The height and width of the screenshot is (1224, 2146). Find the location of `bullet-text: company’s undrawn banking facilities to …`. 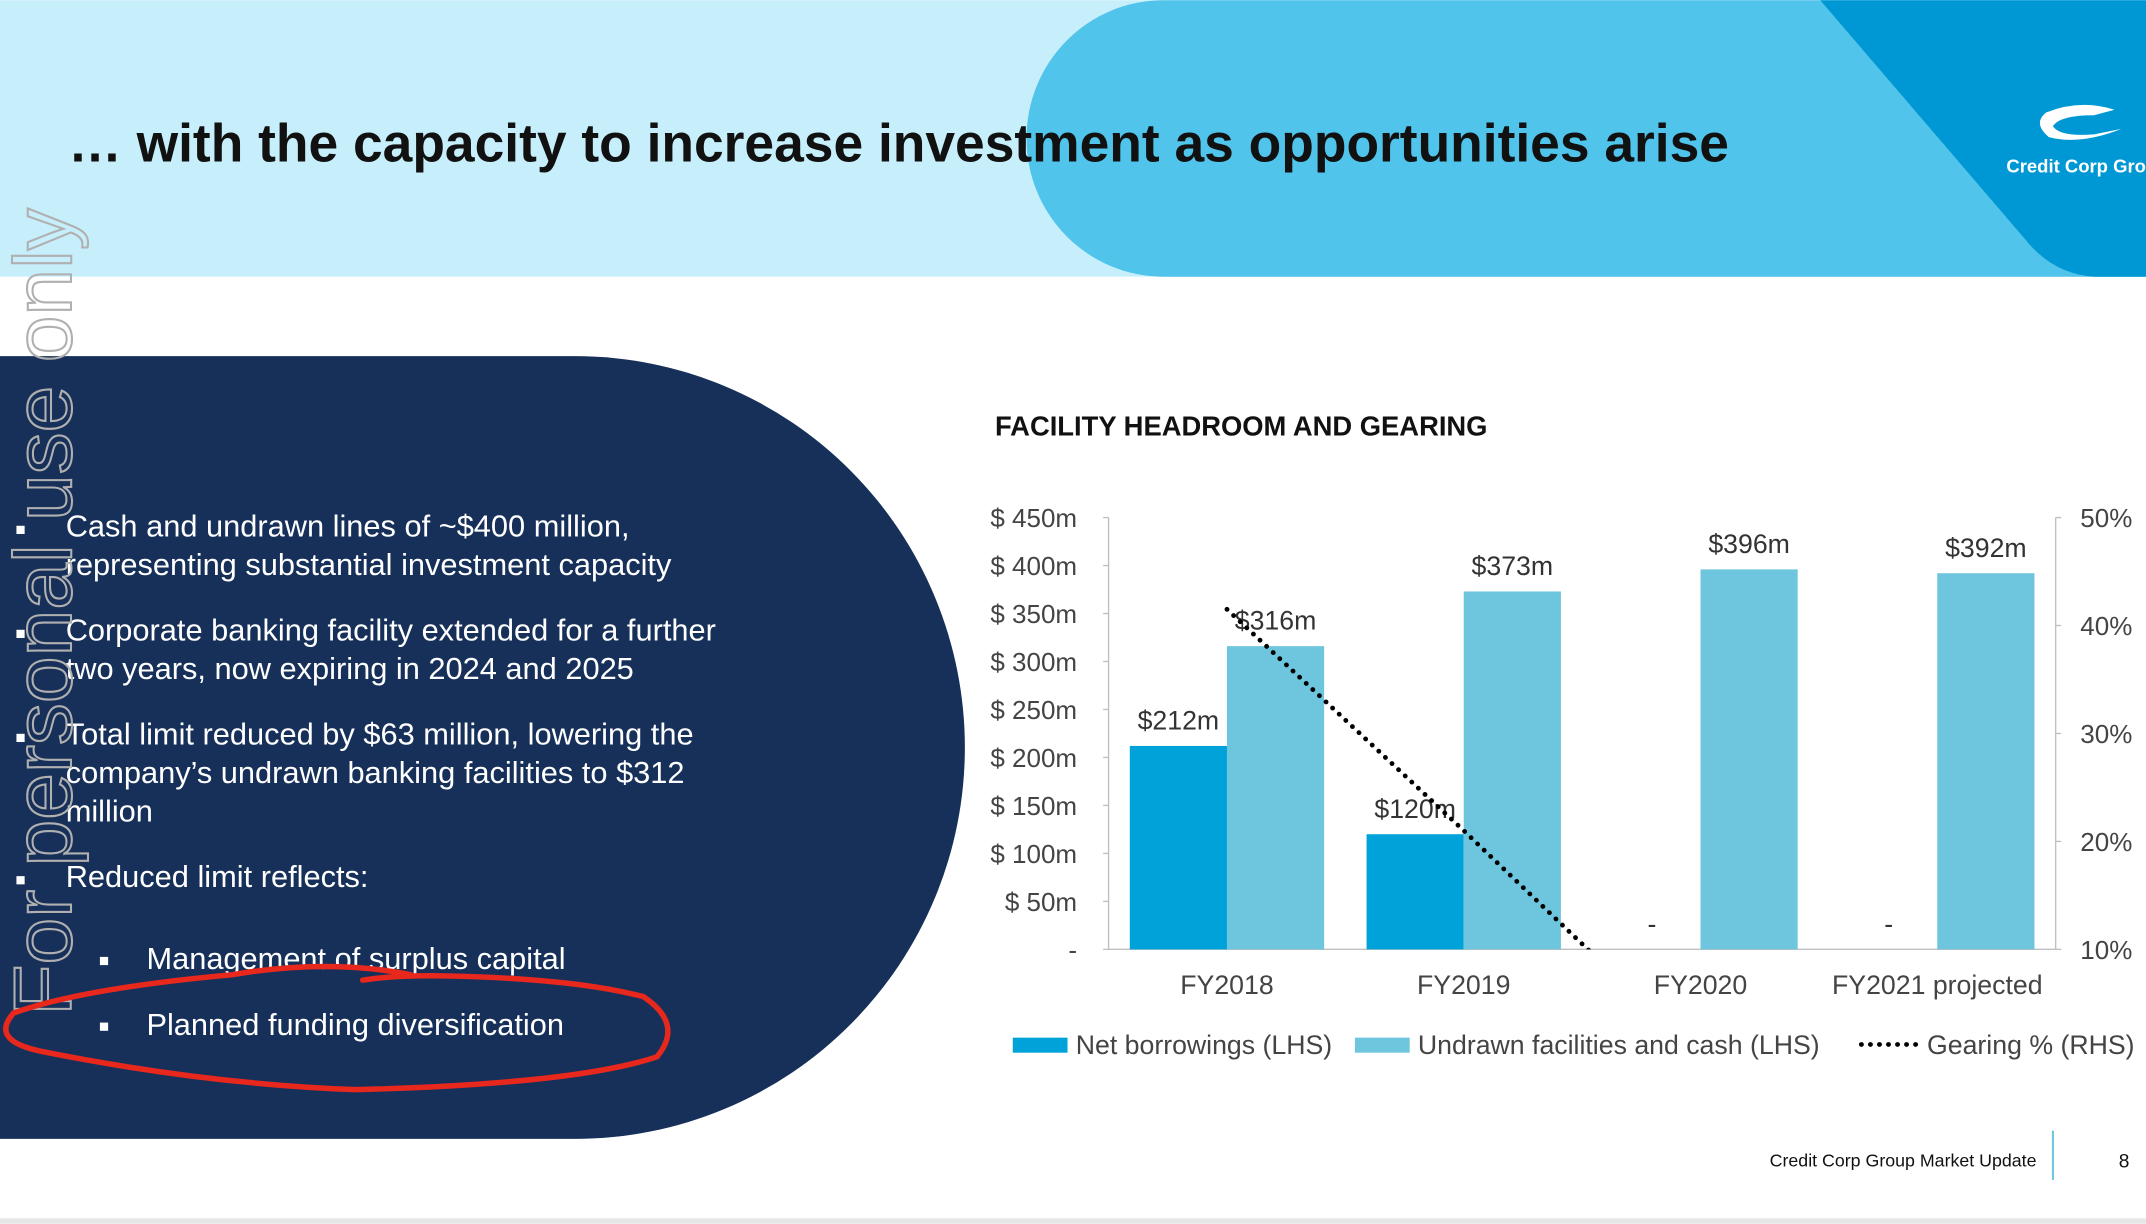

bullet-text: company’s undrawn banking facilities to … is located at coordinates (375, 772).